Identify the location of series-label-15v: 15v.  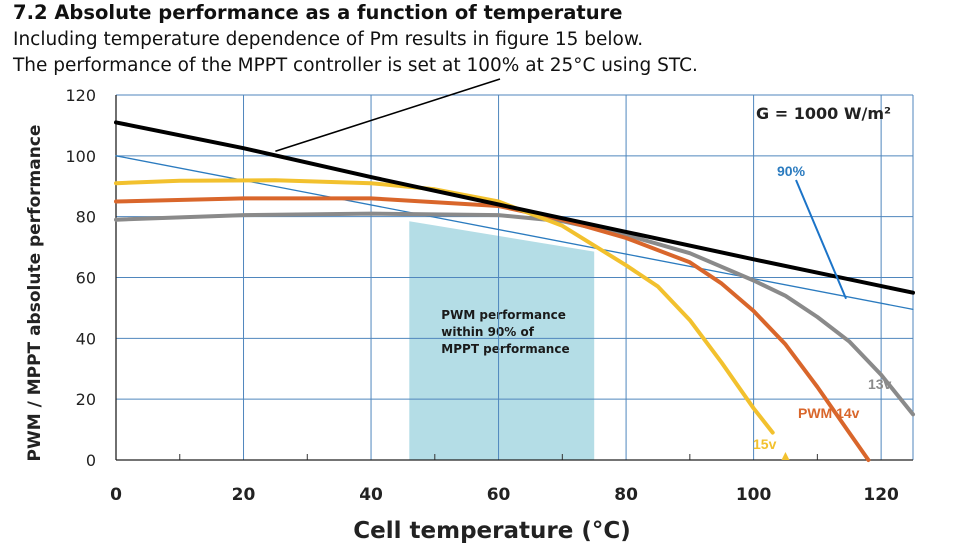
(765, 444).